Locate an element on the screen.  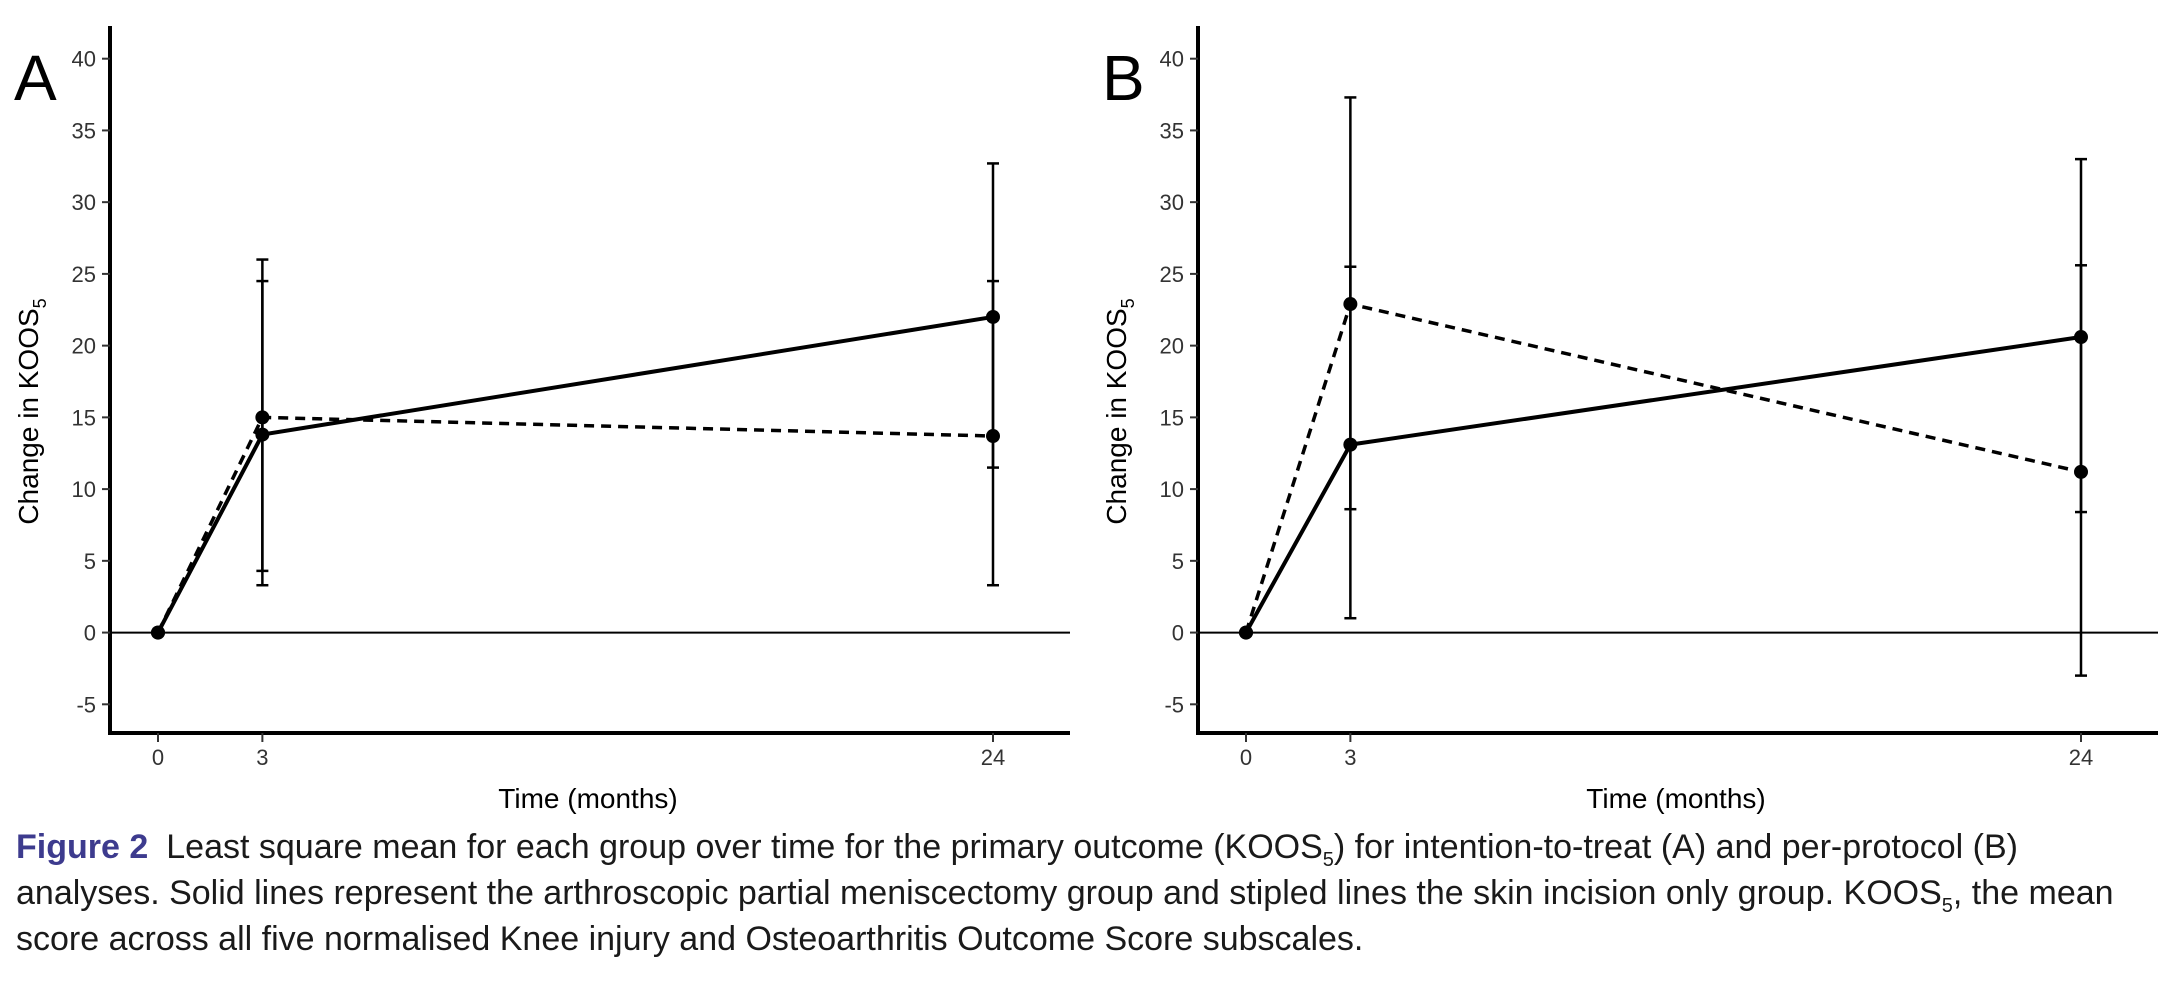
caption-subscript-2: 5 is located at coordinates (1947, 905).